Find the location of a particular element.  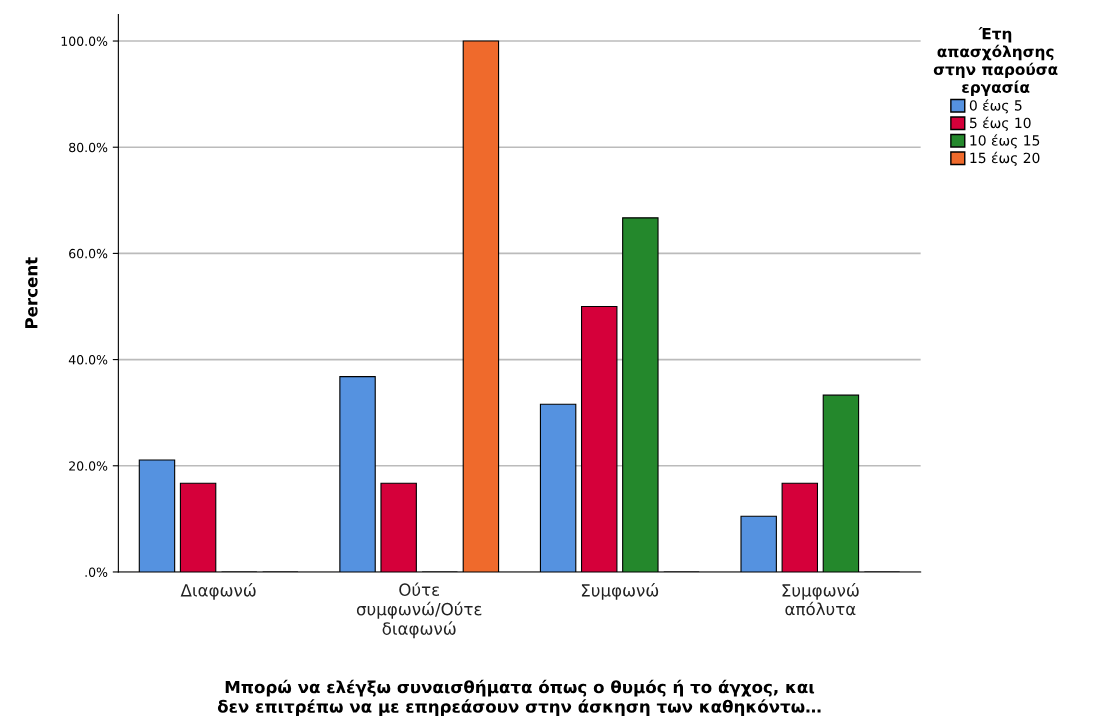

y-tick-label: 60.0% is located at coordinates (88, 253).